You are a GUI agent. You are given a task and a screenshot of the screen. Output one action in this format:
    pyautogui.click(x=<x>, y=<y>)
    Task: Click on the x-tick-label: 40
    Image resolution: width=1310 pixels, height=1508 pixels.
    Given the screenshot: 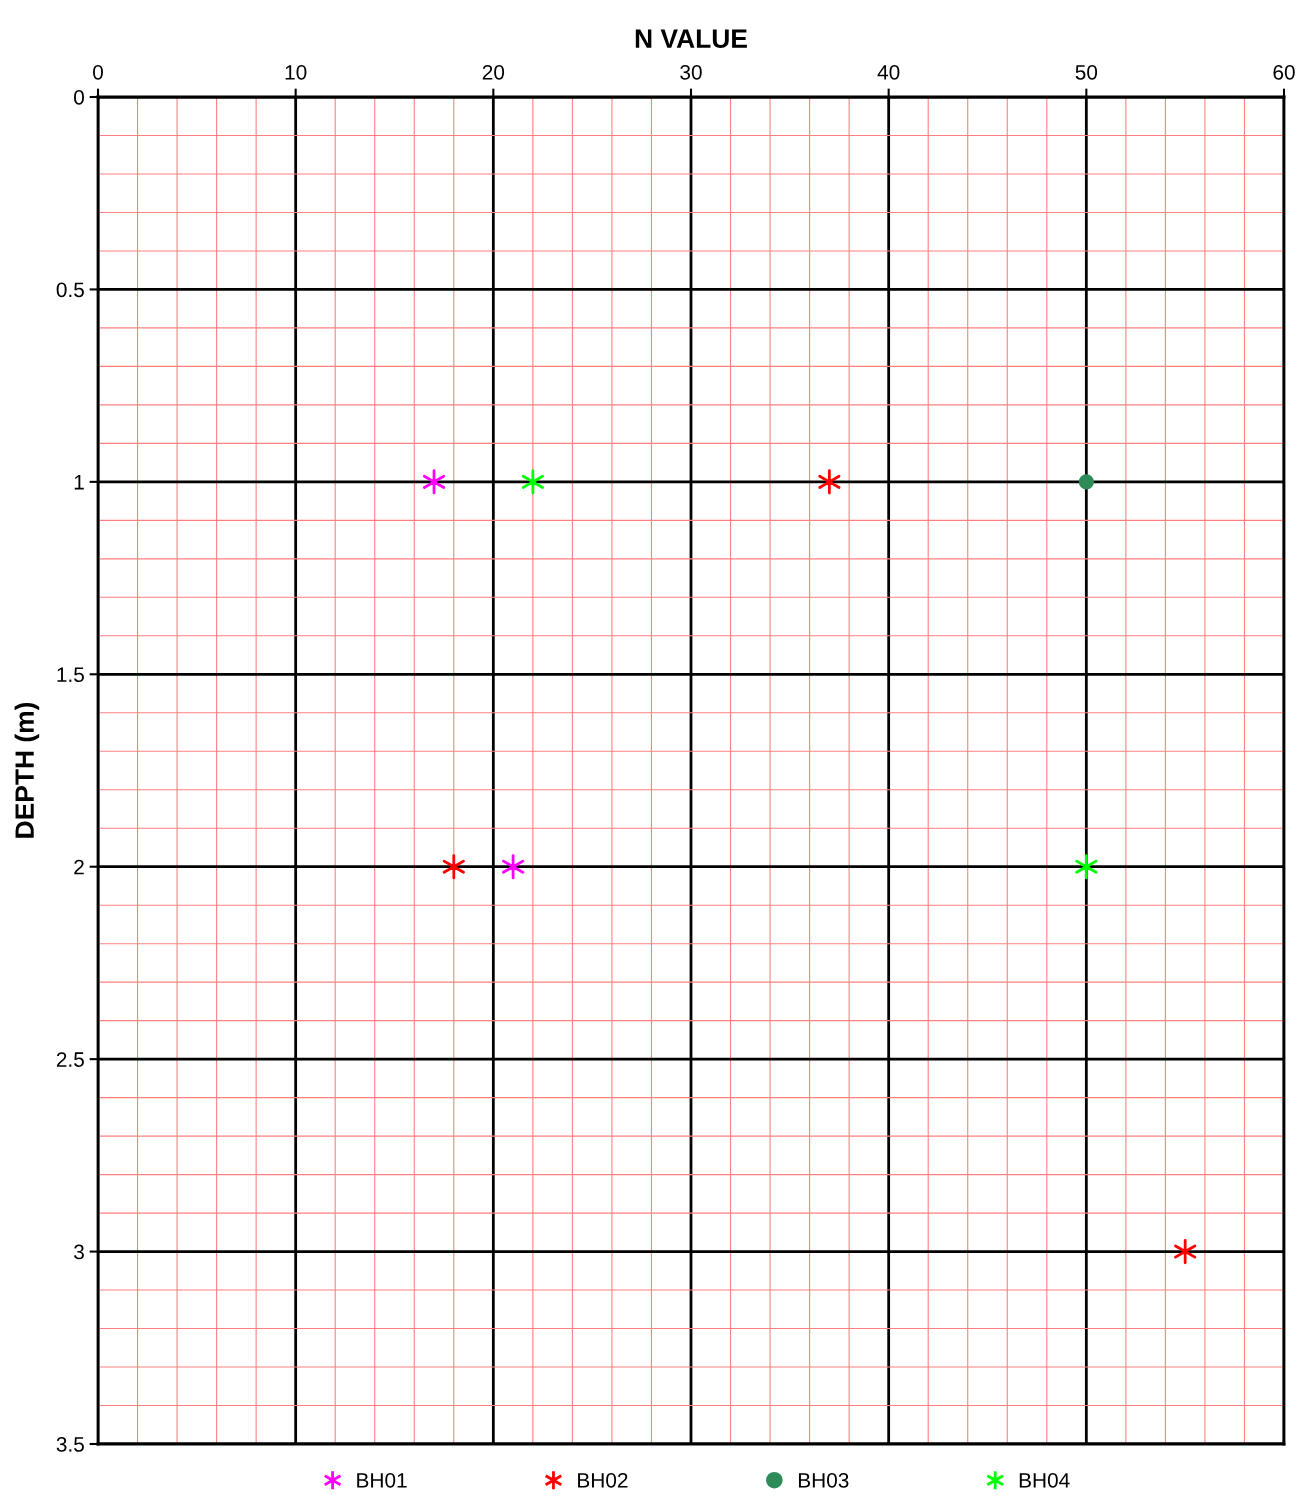 What is the action you would take?
    pyautogui.click(x=888, y=72)
    